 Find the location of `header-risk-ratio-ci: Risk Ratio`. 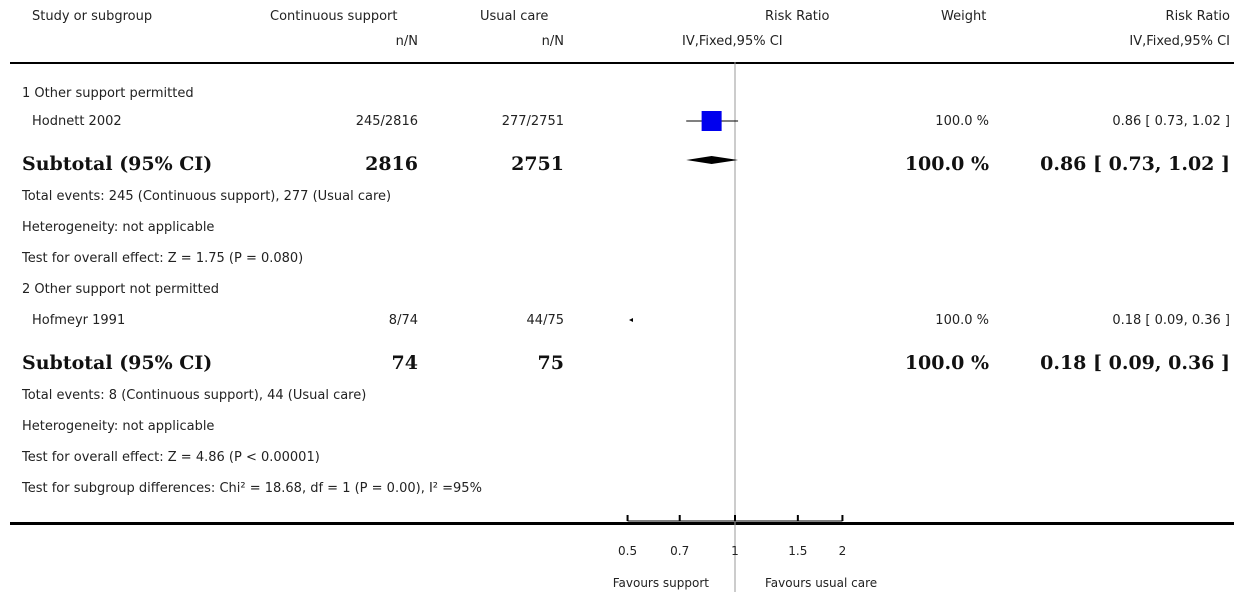

header-risk-ratio-ci: Risk Ratio is located at coordinates (1197, 16).